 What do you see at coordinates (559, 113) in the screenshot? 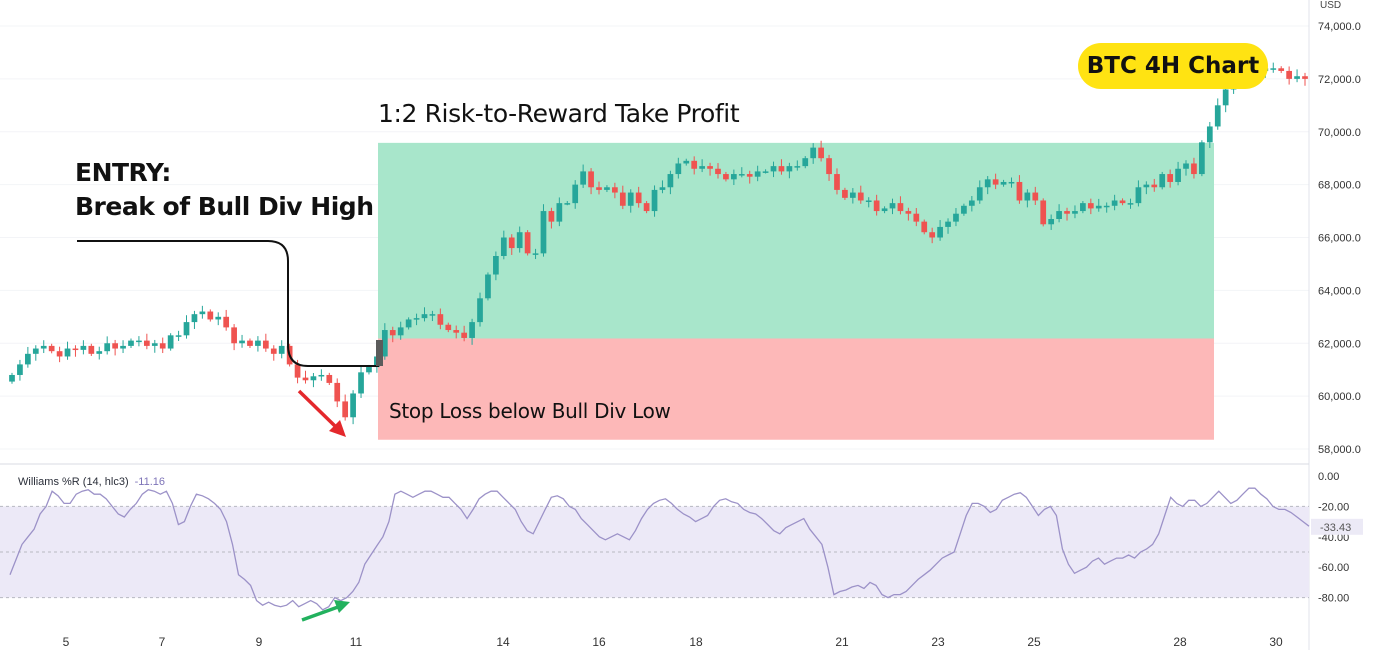
I see `take-profit-annotation: 1:2 Risk-to-Reward Take Profit` at bounding box center [559, 113].